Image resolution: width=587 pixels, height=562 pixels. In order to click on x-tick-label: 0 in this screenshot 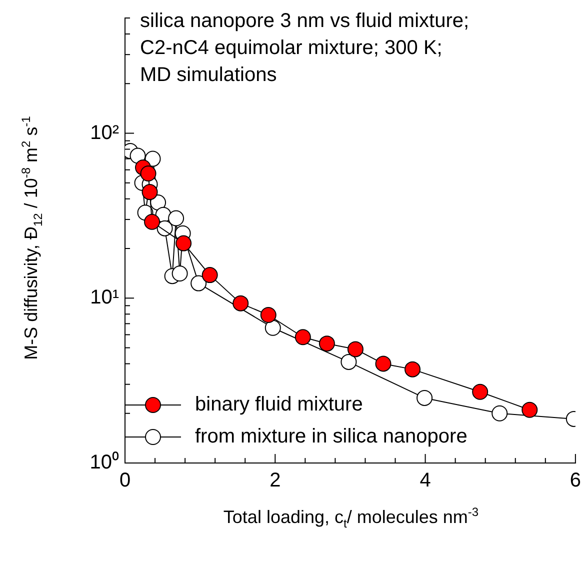, I will do `click(125, 481)`.